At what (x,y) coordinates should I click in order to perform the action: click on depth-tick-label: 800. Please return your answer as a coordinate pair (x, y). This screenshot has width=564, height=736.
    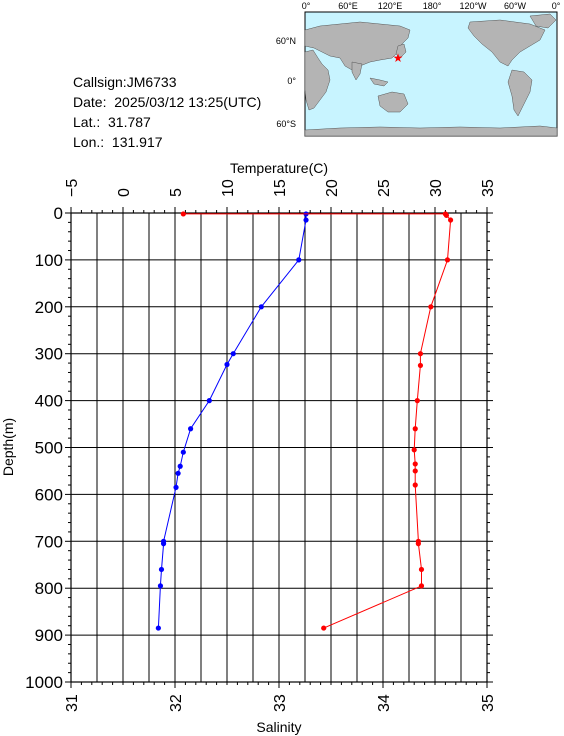
    Looking at the image, I should click on (49, 588).